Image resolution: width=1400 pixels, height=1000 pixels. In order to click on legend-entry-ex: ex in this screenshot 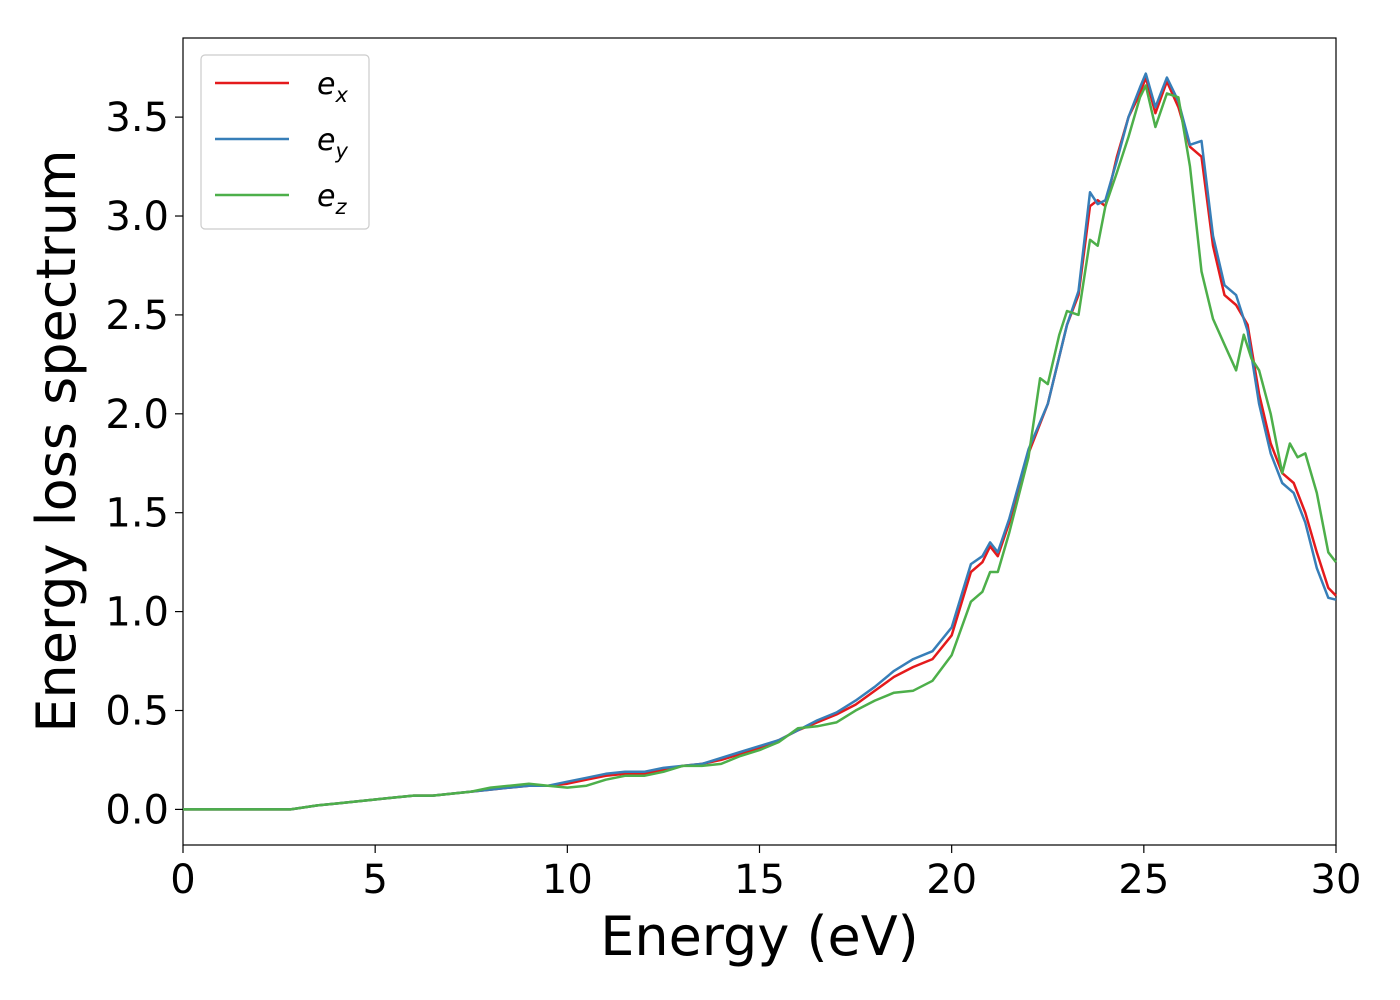, I will do `click(332, 87)`.